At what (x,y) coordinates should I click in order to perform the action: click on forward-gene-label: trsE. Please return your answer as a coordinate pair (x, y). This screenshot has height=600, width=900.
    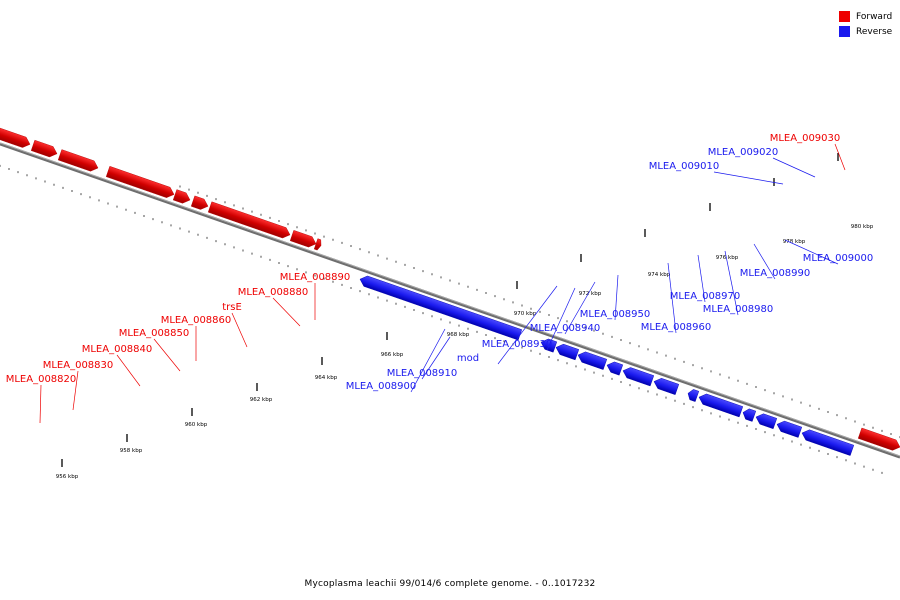
    Looking at the image, I should click on (232, 307).